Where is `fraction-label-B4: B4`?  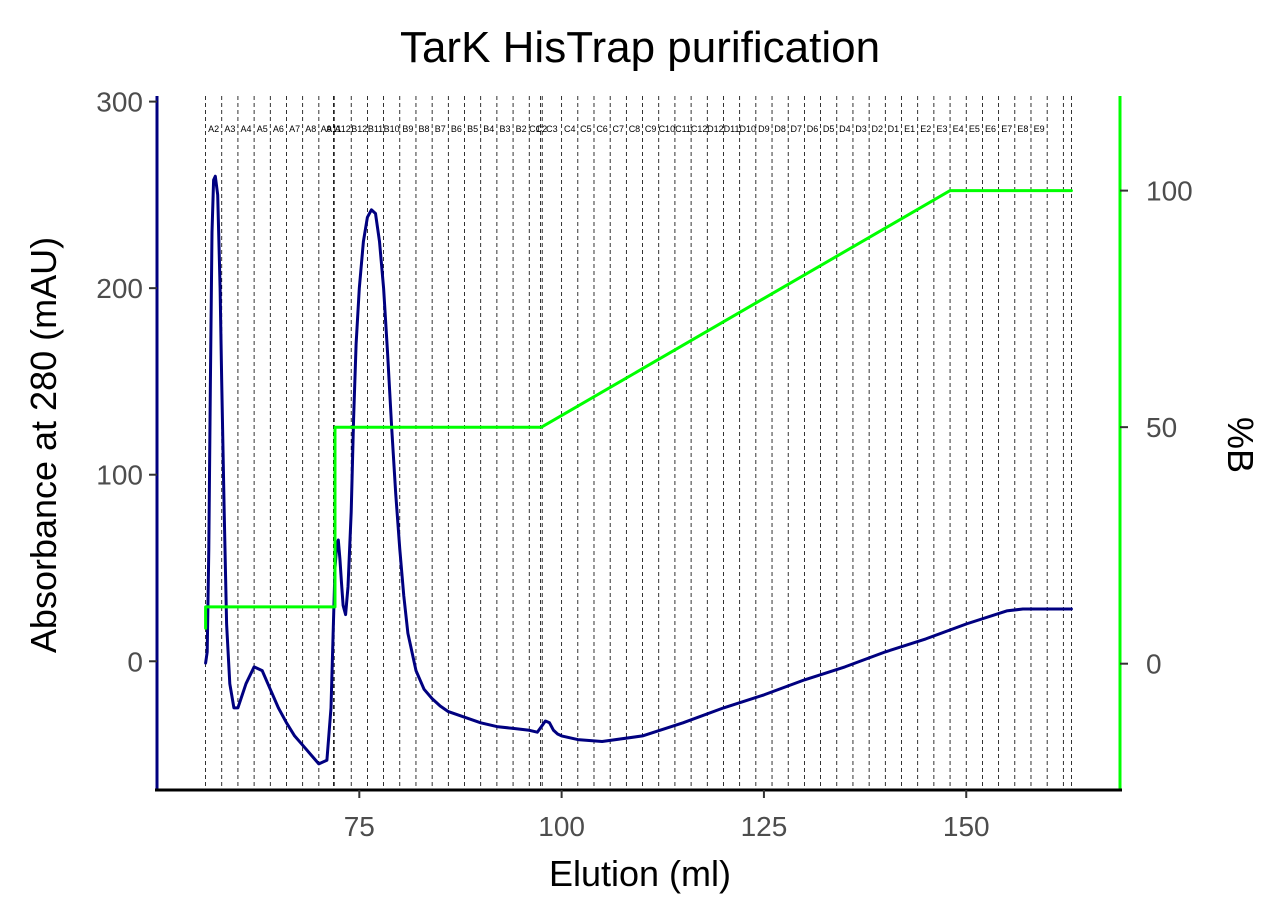
fraction-label-B4: B4 is located at coordinates (488, 129).